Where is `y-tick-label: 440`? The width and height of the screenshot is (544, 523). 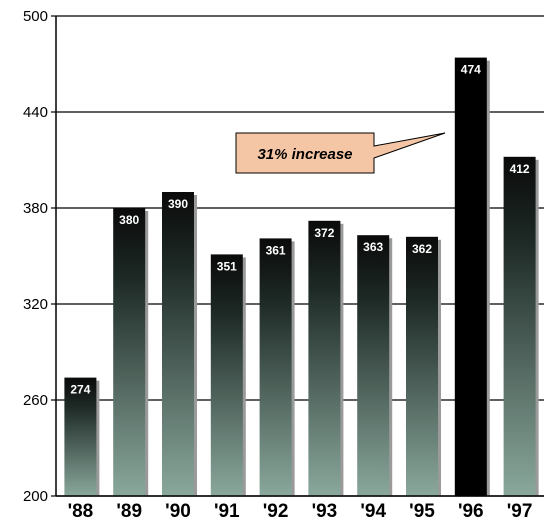
y-tick-label: 440 is located at coordinates (35, 112).